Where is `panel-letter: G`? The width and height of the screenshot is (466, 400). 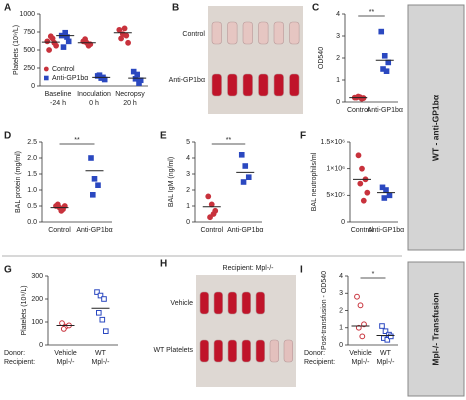 panel-letter: G is located at coordinates (8, 270).